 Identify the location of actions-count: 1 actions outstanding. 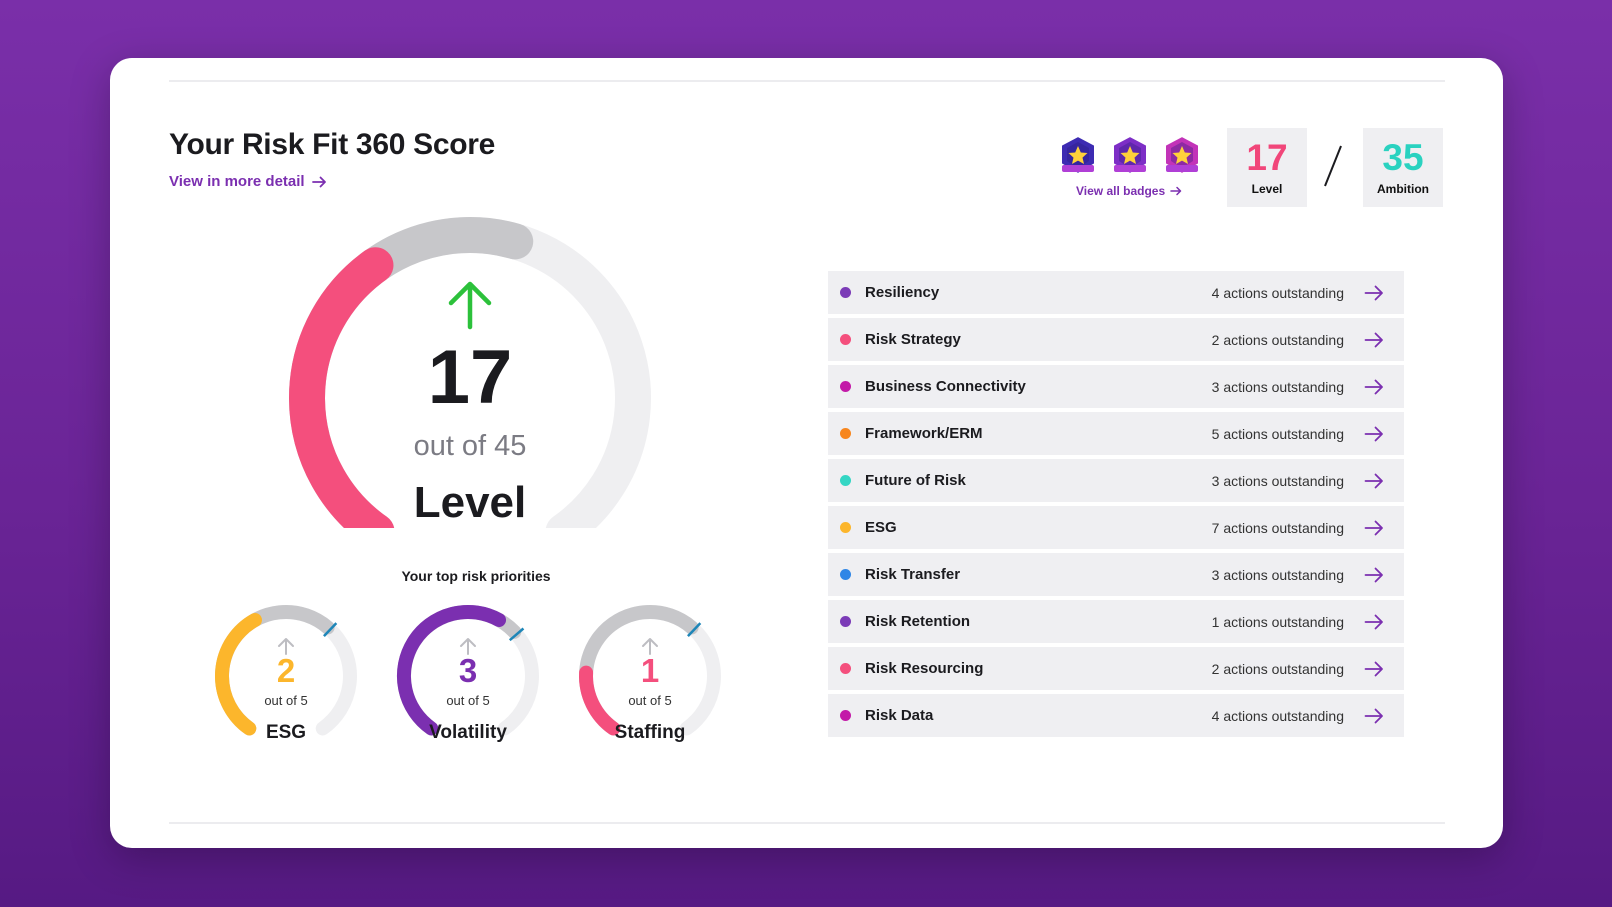
(1277, 621).